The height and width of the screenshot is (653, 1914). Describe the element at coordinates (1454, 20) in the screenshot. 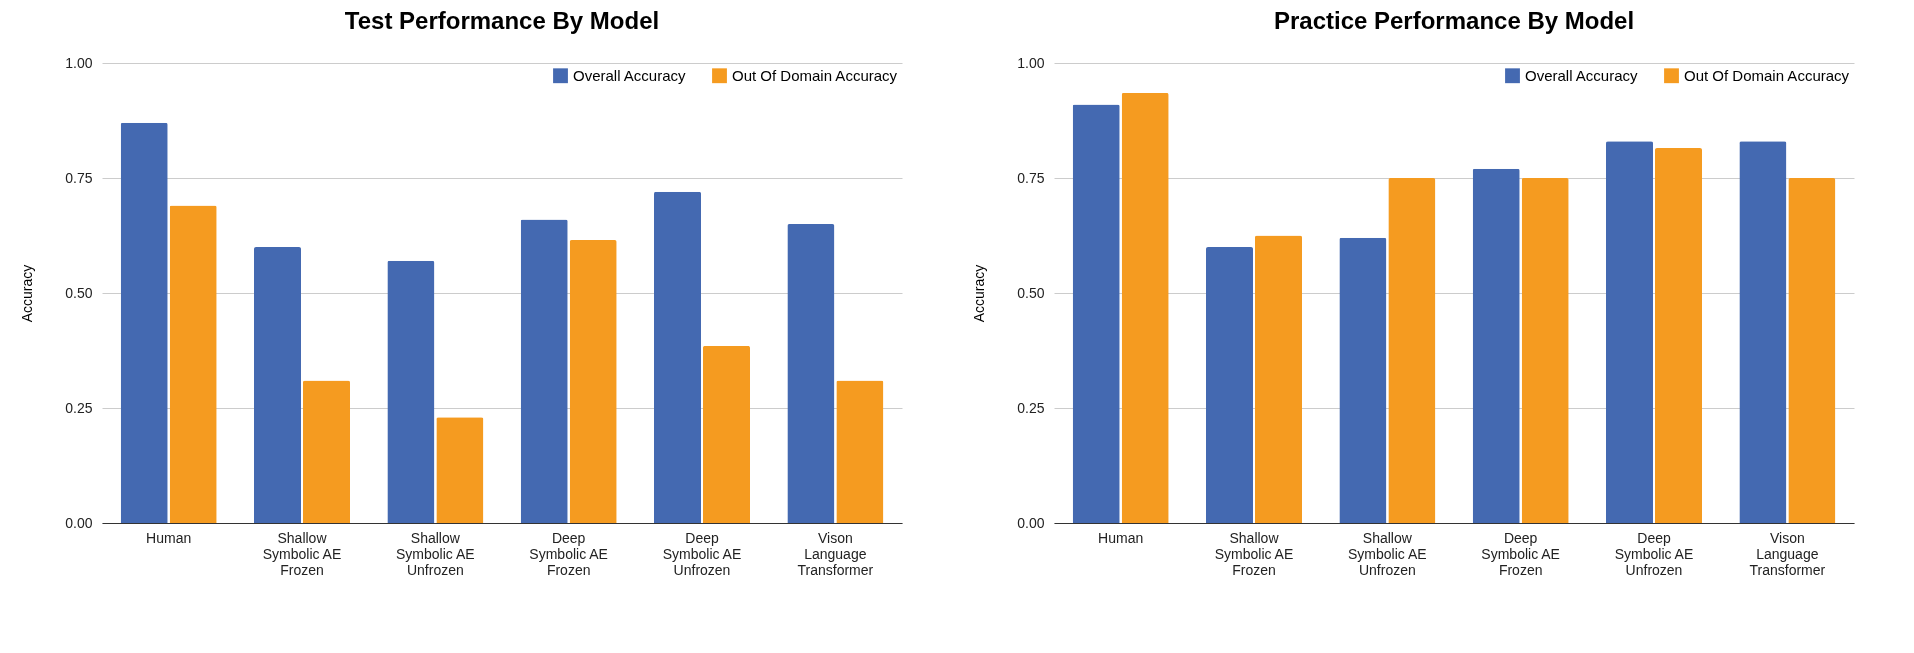

I see `chart-title: Practice Performance By Model` at that location.